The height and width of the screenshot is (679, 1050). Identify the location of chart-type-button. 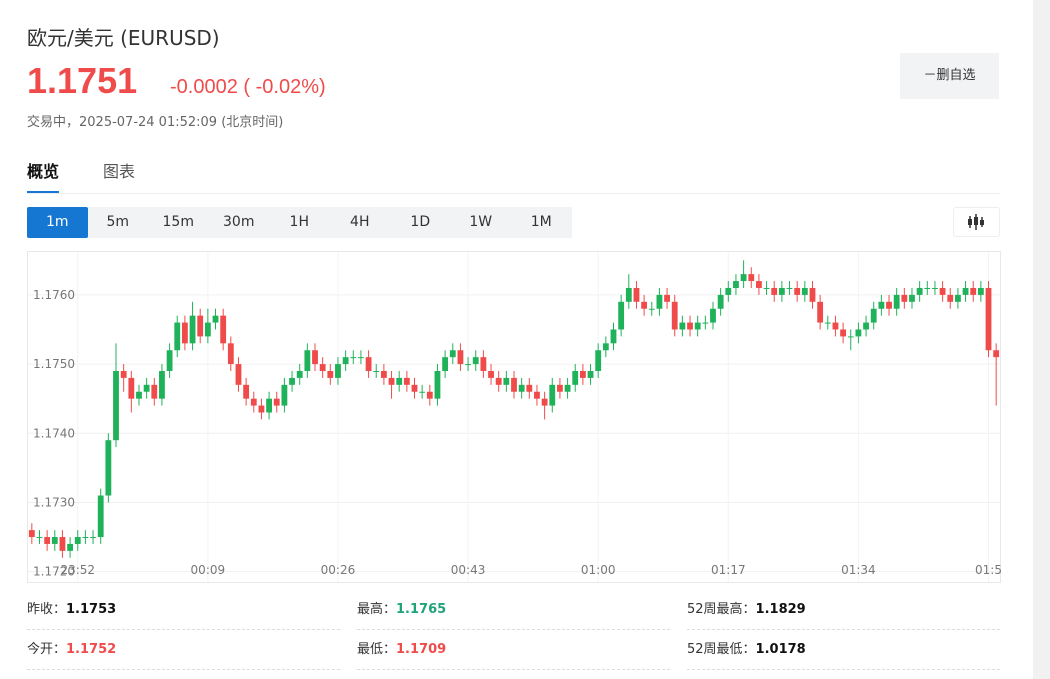
(976, 222).